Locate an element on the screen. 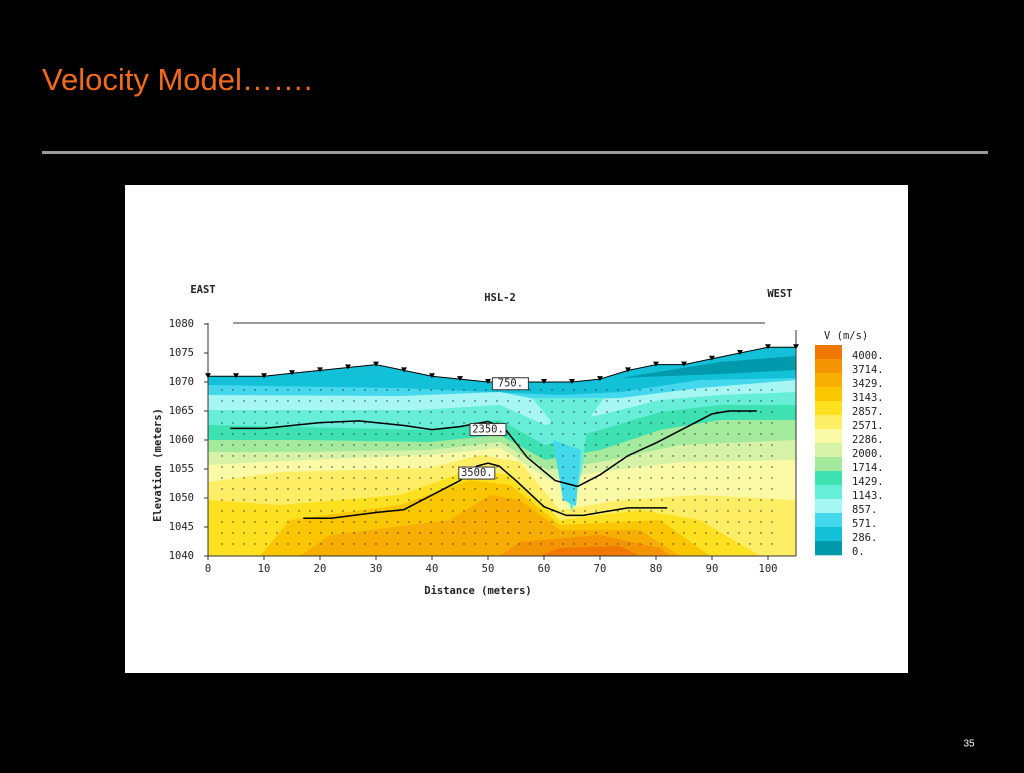 Image resolution: width=1024 pixels, height=773 pixels. y-tick-label: 1060 is located at coordinates (181, 440).